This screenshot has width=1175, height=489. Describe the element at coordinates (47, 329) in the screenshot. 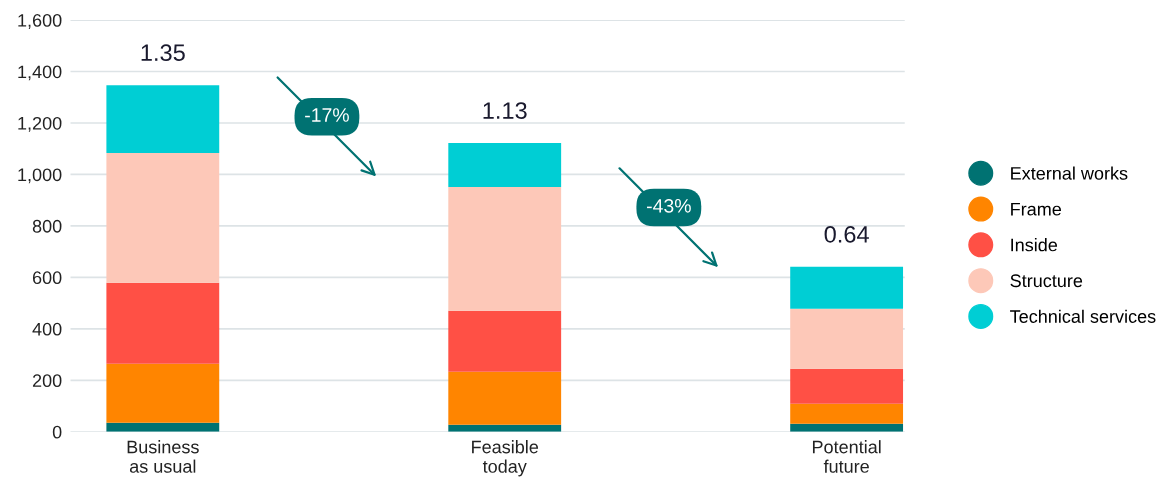

I see `y-tick-label: 400` at that location.